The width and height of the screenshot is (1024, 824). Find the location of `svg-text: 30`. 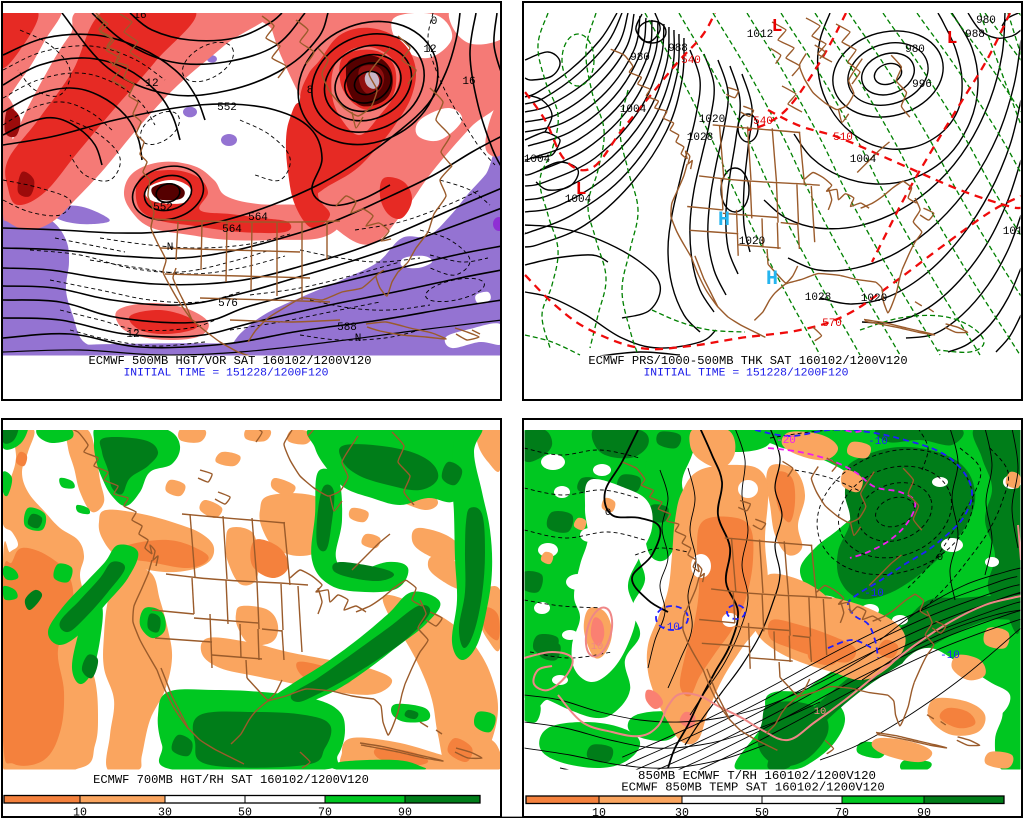

svg-text: 30 is located at coordinates (165, 813).